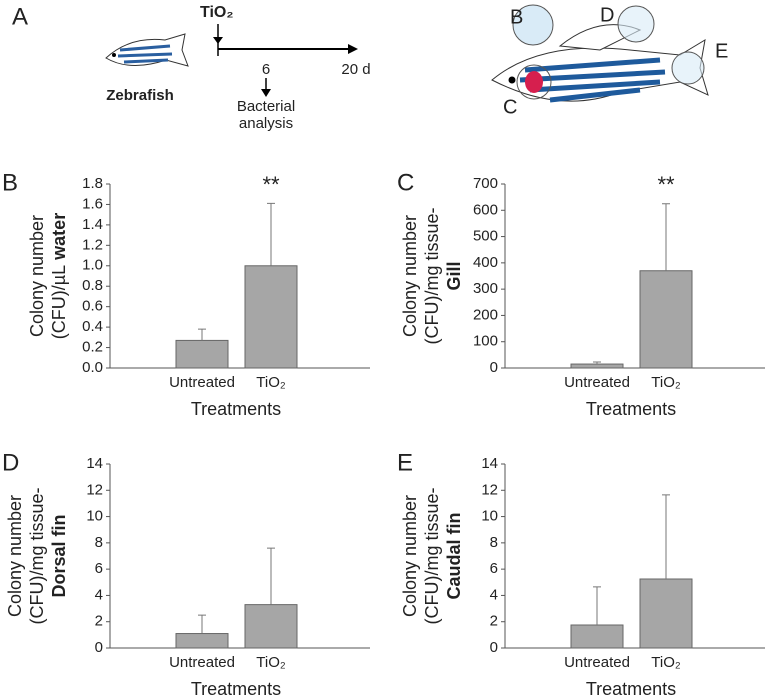  Describe the element at coordinates (405, 462) in the screenshot. I see `panel-label: E` at that location.